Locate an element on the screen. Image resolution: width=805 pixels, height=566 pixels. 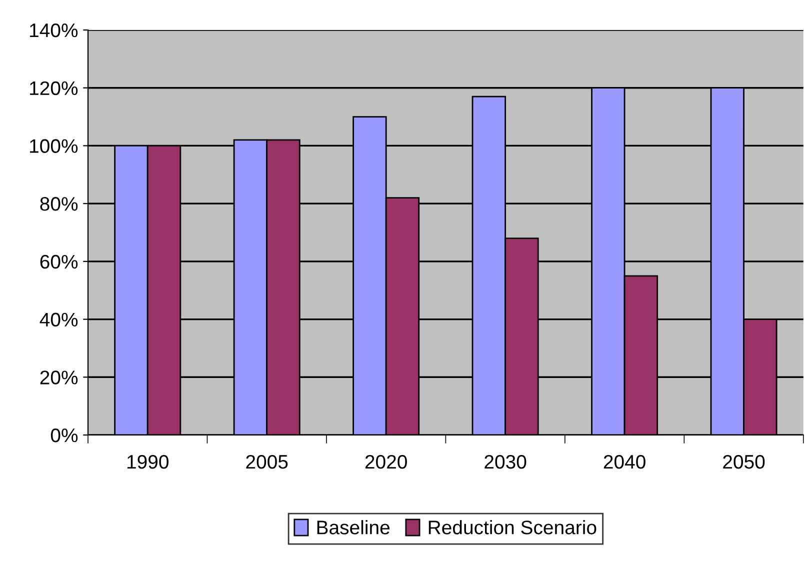
y-tick-label: 100% is located at coordinates (54, 146).